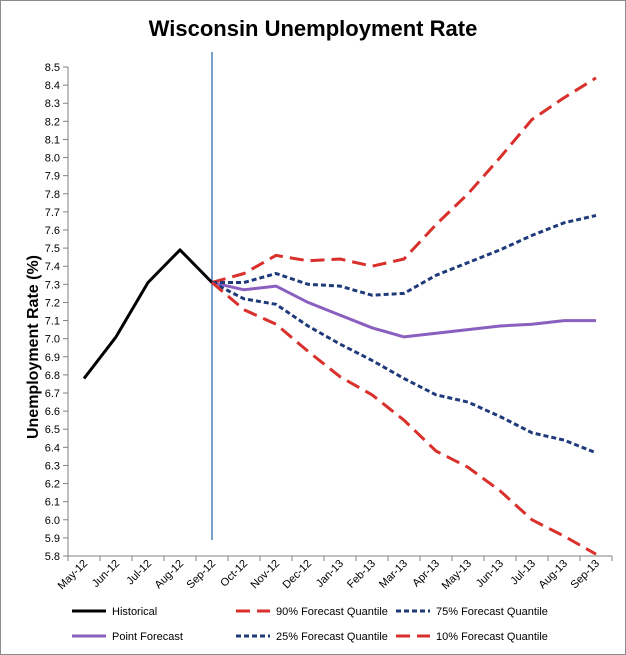 The width and height of the screenshot is (626, 655). I want to click on y-tick-label: 5.9, so click(52, 539).